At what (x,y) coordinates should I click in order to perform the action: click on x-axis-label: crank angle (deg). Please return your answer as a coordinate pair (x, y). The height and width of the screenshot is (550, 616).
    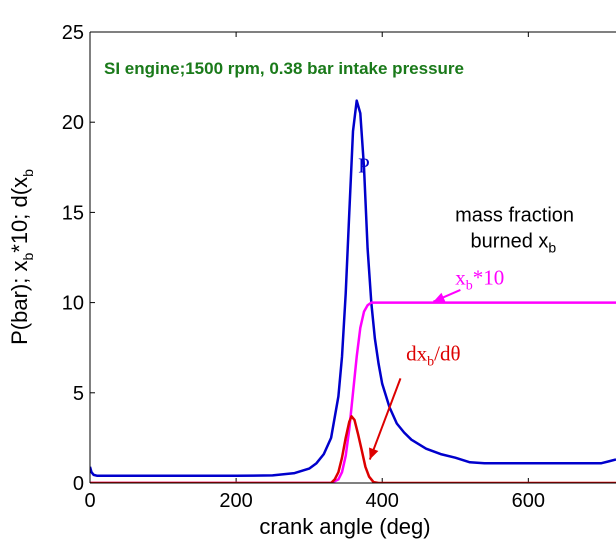
    Looking at the image, I should click on (344, 526).